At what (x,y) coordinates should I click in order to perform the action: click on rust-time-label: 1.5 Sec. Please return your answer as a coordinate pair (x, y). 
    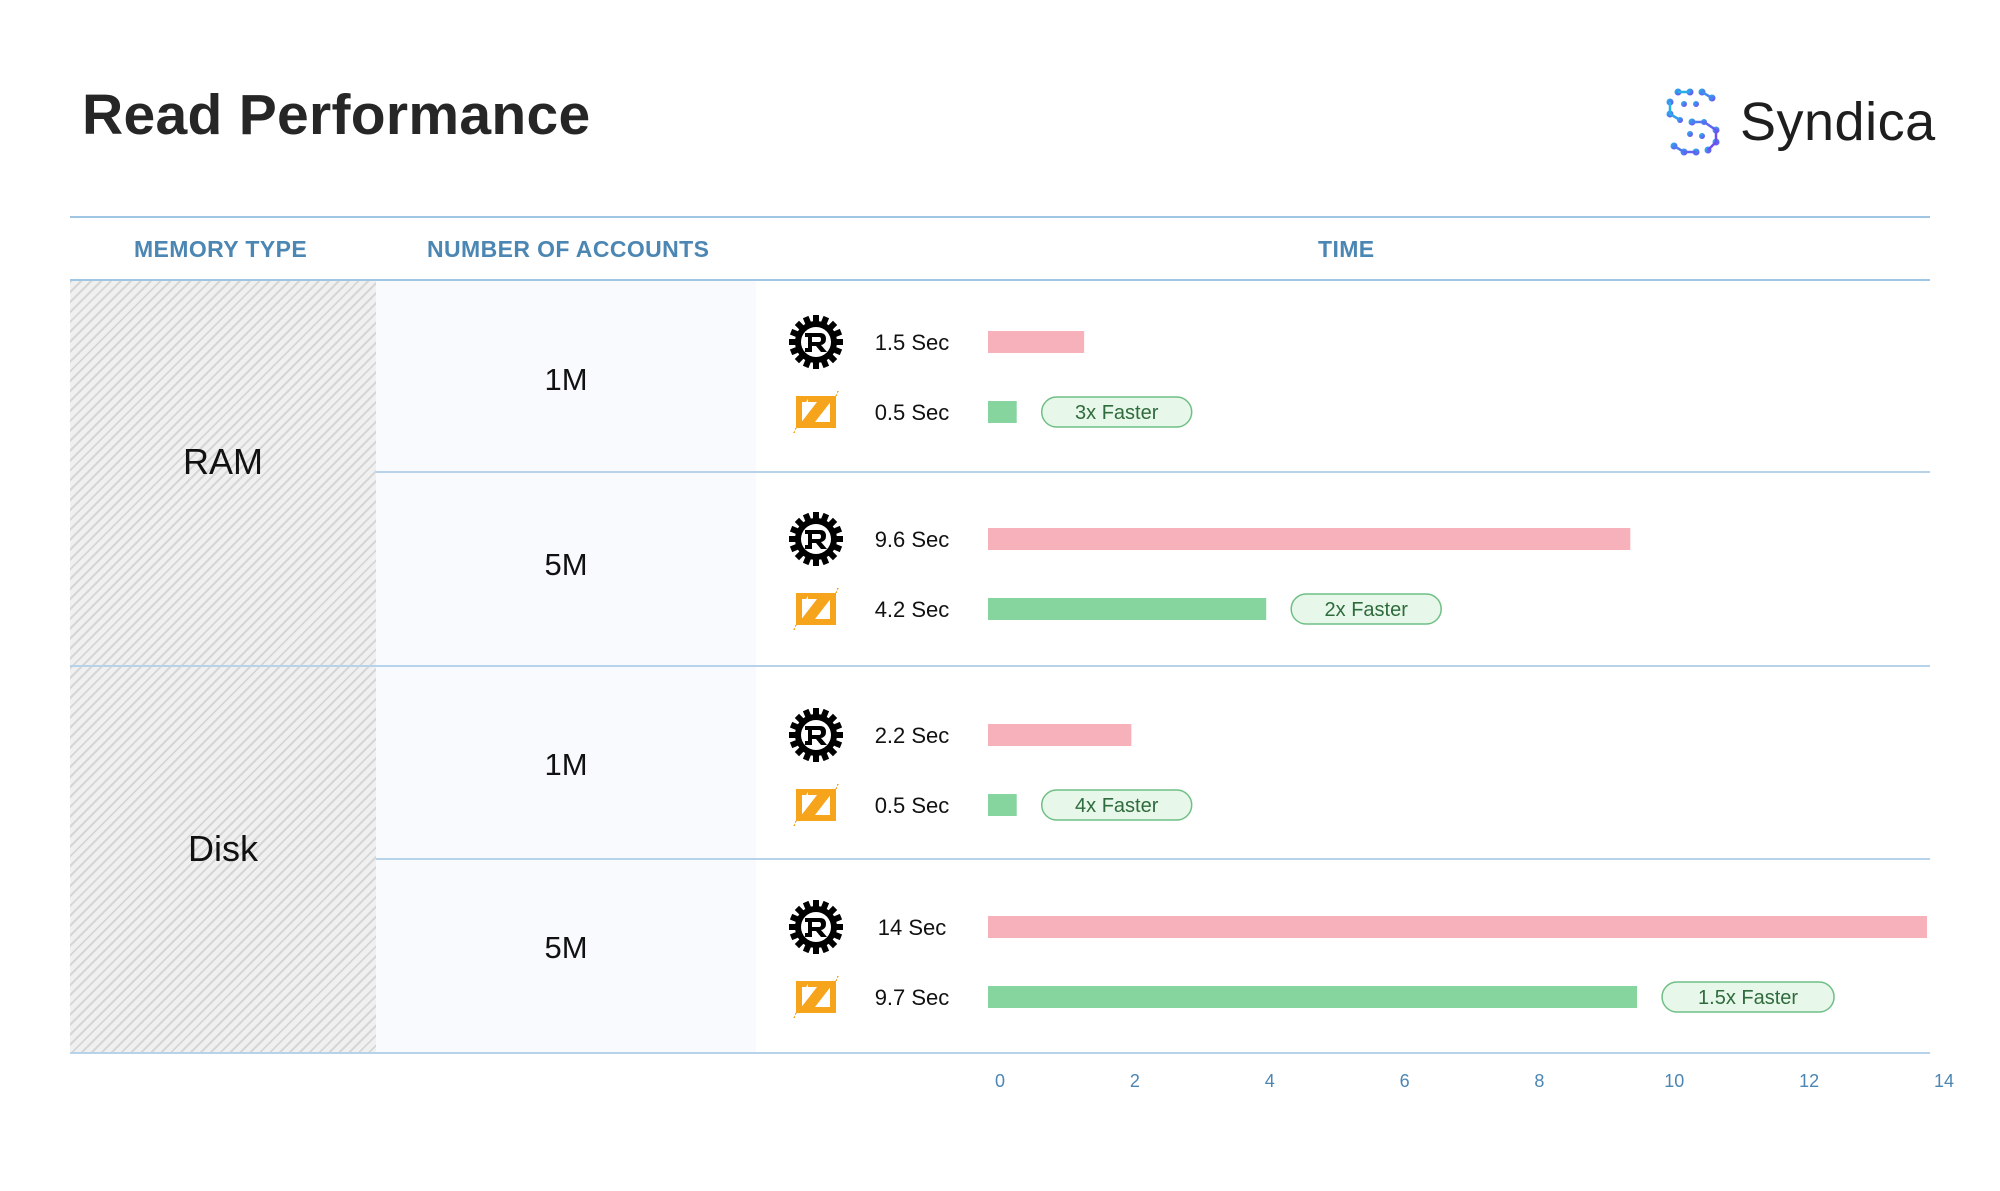
    Looking at the image, I should click on (912, 342).